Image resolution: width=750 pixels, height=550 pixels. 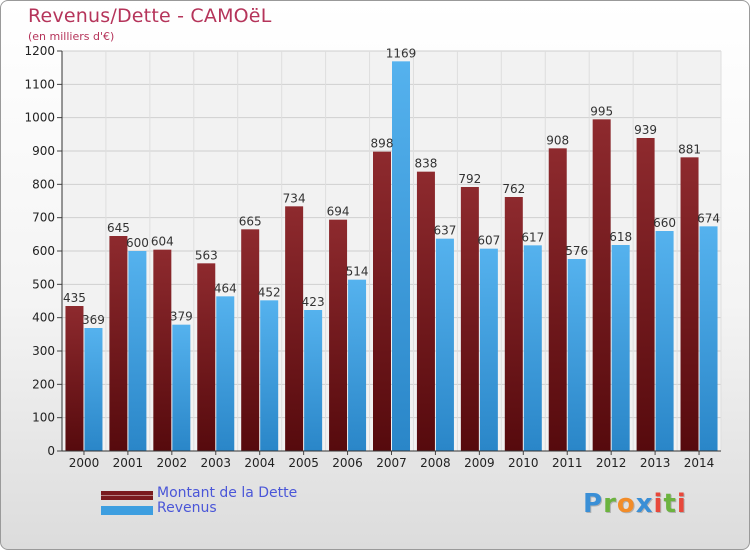 What do you see at coordinates (347, 463) in the screenshot?
I see `x-tick-label: 2006` at bounding box center [347, 463].